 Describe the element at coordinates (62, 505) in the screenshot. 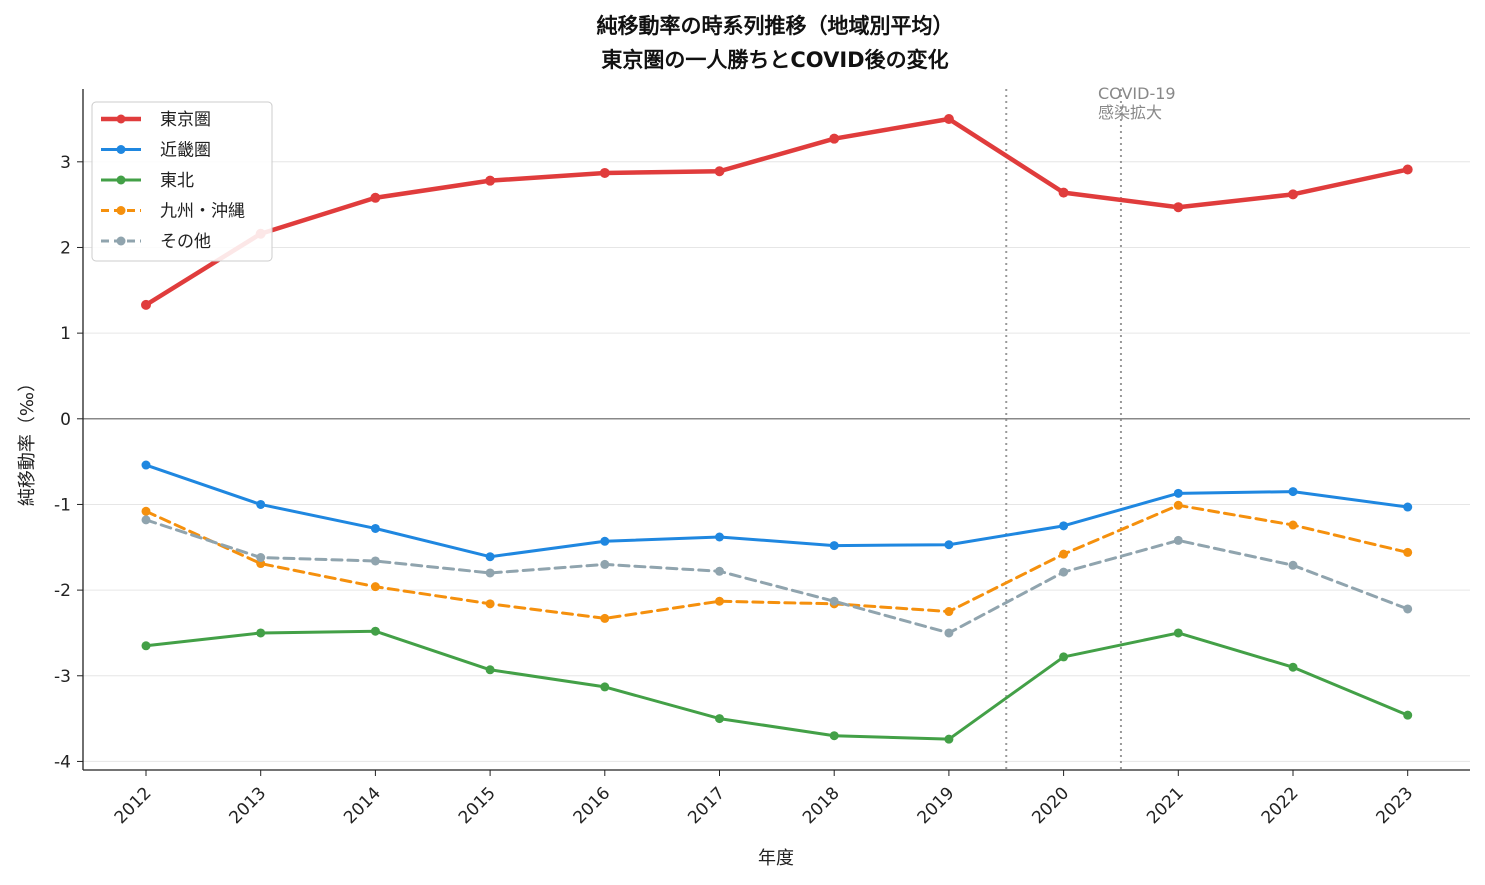

I see `y-tick-label: -1` at that location.